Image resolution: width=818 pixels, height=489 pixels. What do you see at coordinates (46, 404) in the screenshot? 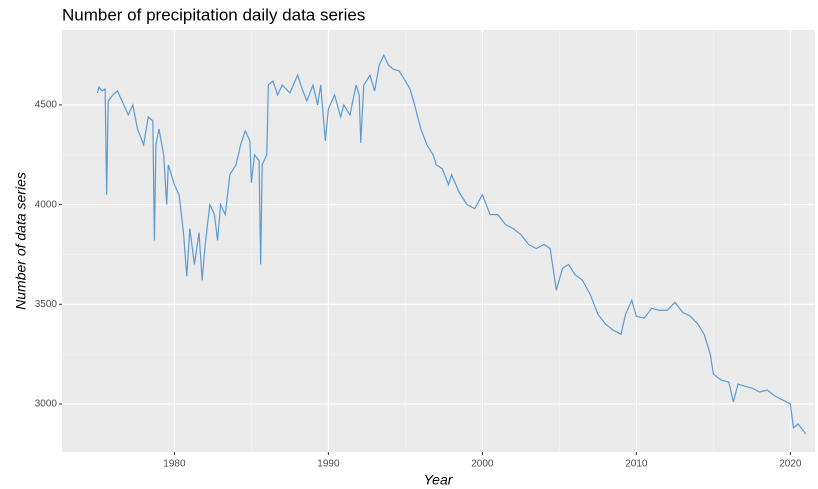
I see `y-tick-label: 3000` at bounding box center [46, 404].